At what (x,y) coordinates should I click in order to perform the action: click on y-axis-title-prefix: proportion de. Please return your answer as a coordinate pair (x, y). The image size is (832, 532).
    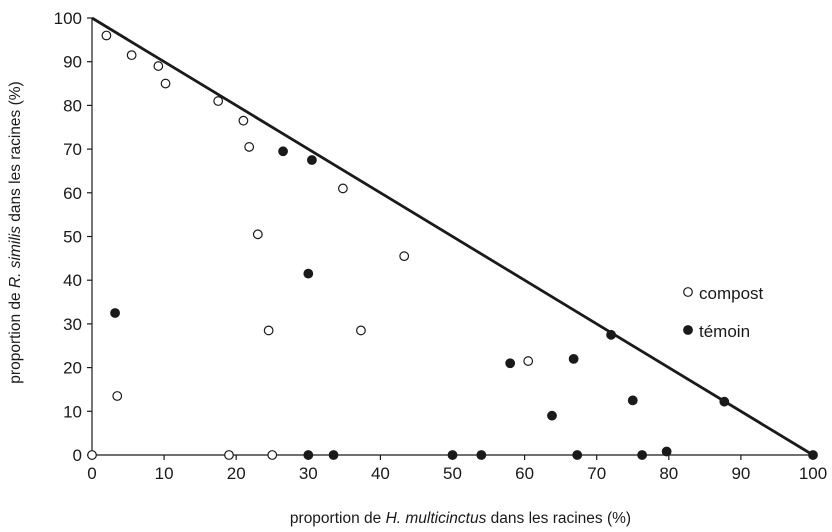
    Looking at the image, I should click on (15, 336).